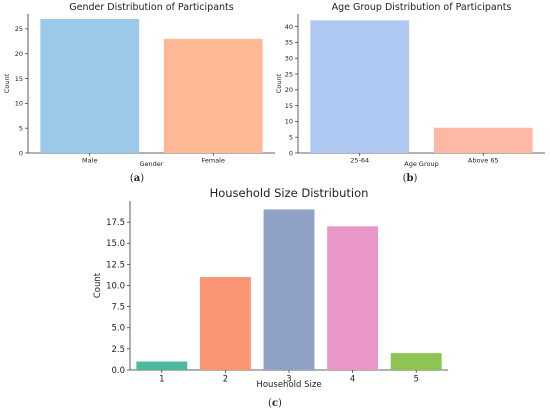 This screenshot has height=413, width=550. Describe the element at coordinates (483, 140) in the screenshot. I see `bar-Above 65` at that location.